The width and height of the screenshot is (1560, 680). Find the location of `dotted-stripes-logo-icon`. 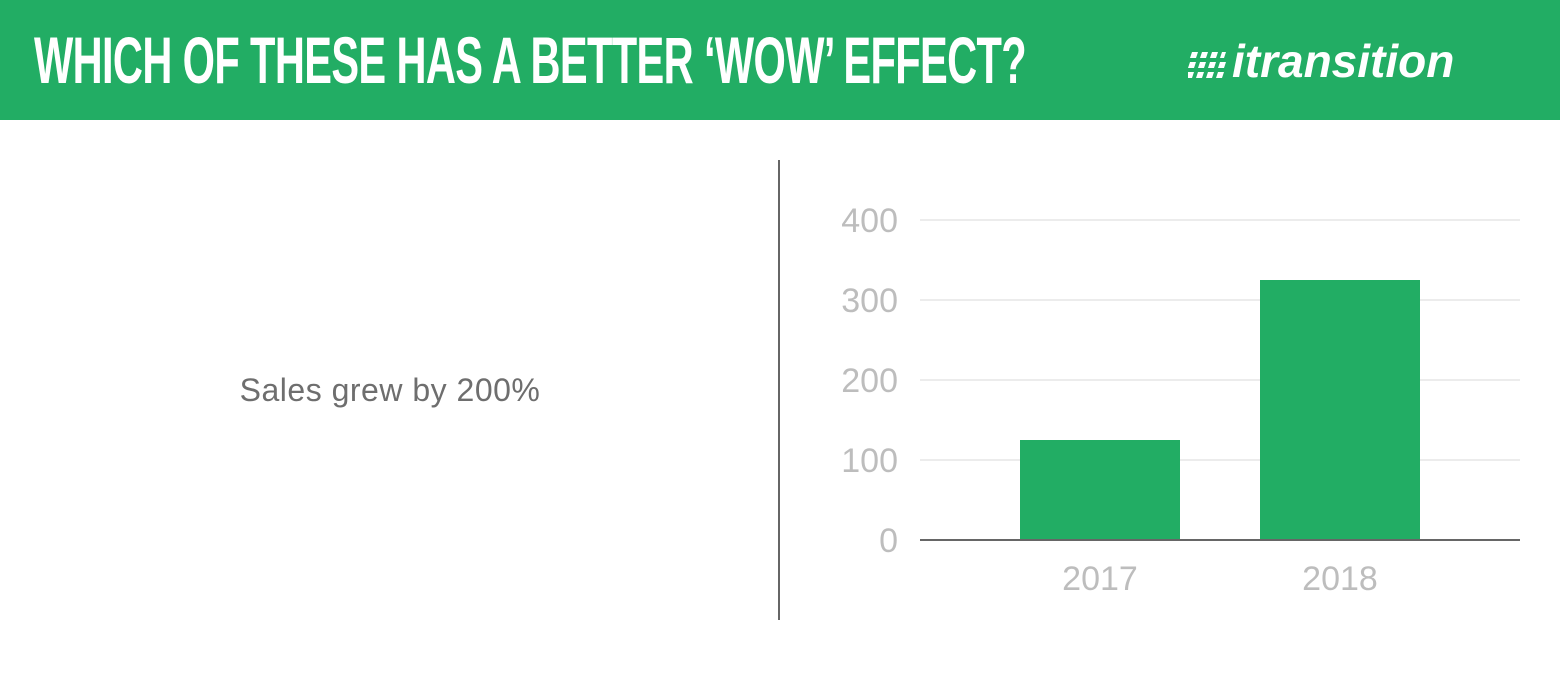

dotted-stripes-logo-icon is located at coordinates (1207, 65).